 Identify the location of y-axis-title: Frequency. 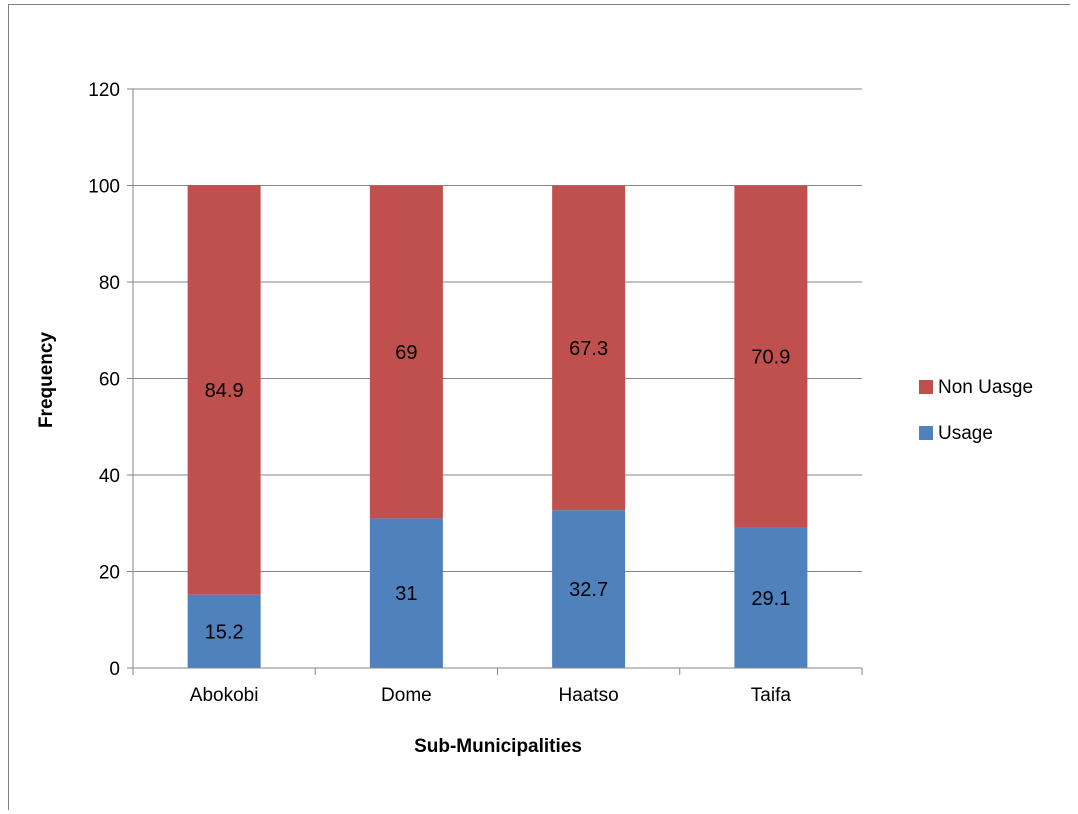
(46, 380).